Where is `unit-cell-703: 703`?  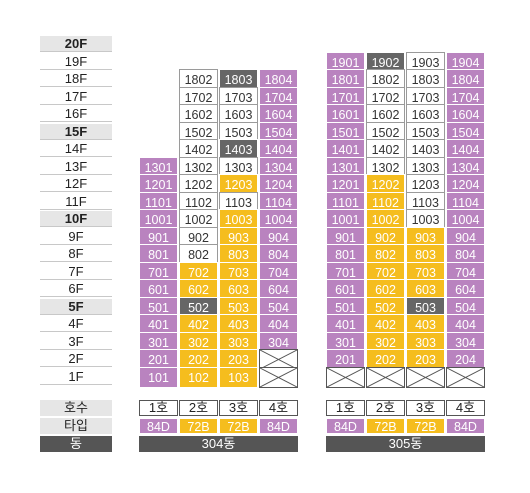 unit-cell-703: 703 is located at coordinates (425, 272).